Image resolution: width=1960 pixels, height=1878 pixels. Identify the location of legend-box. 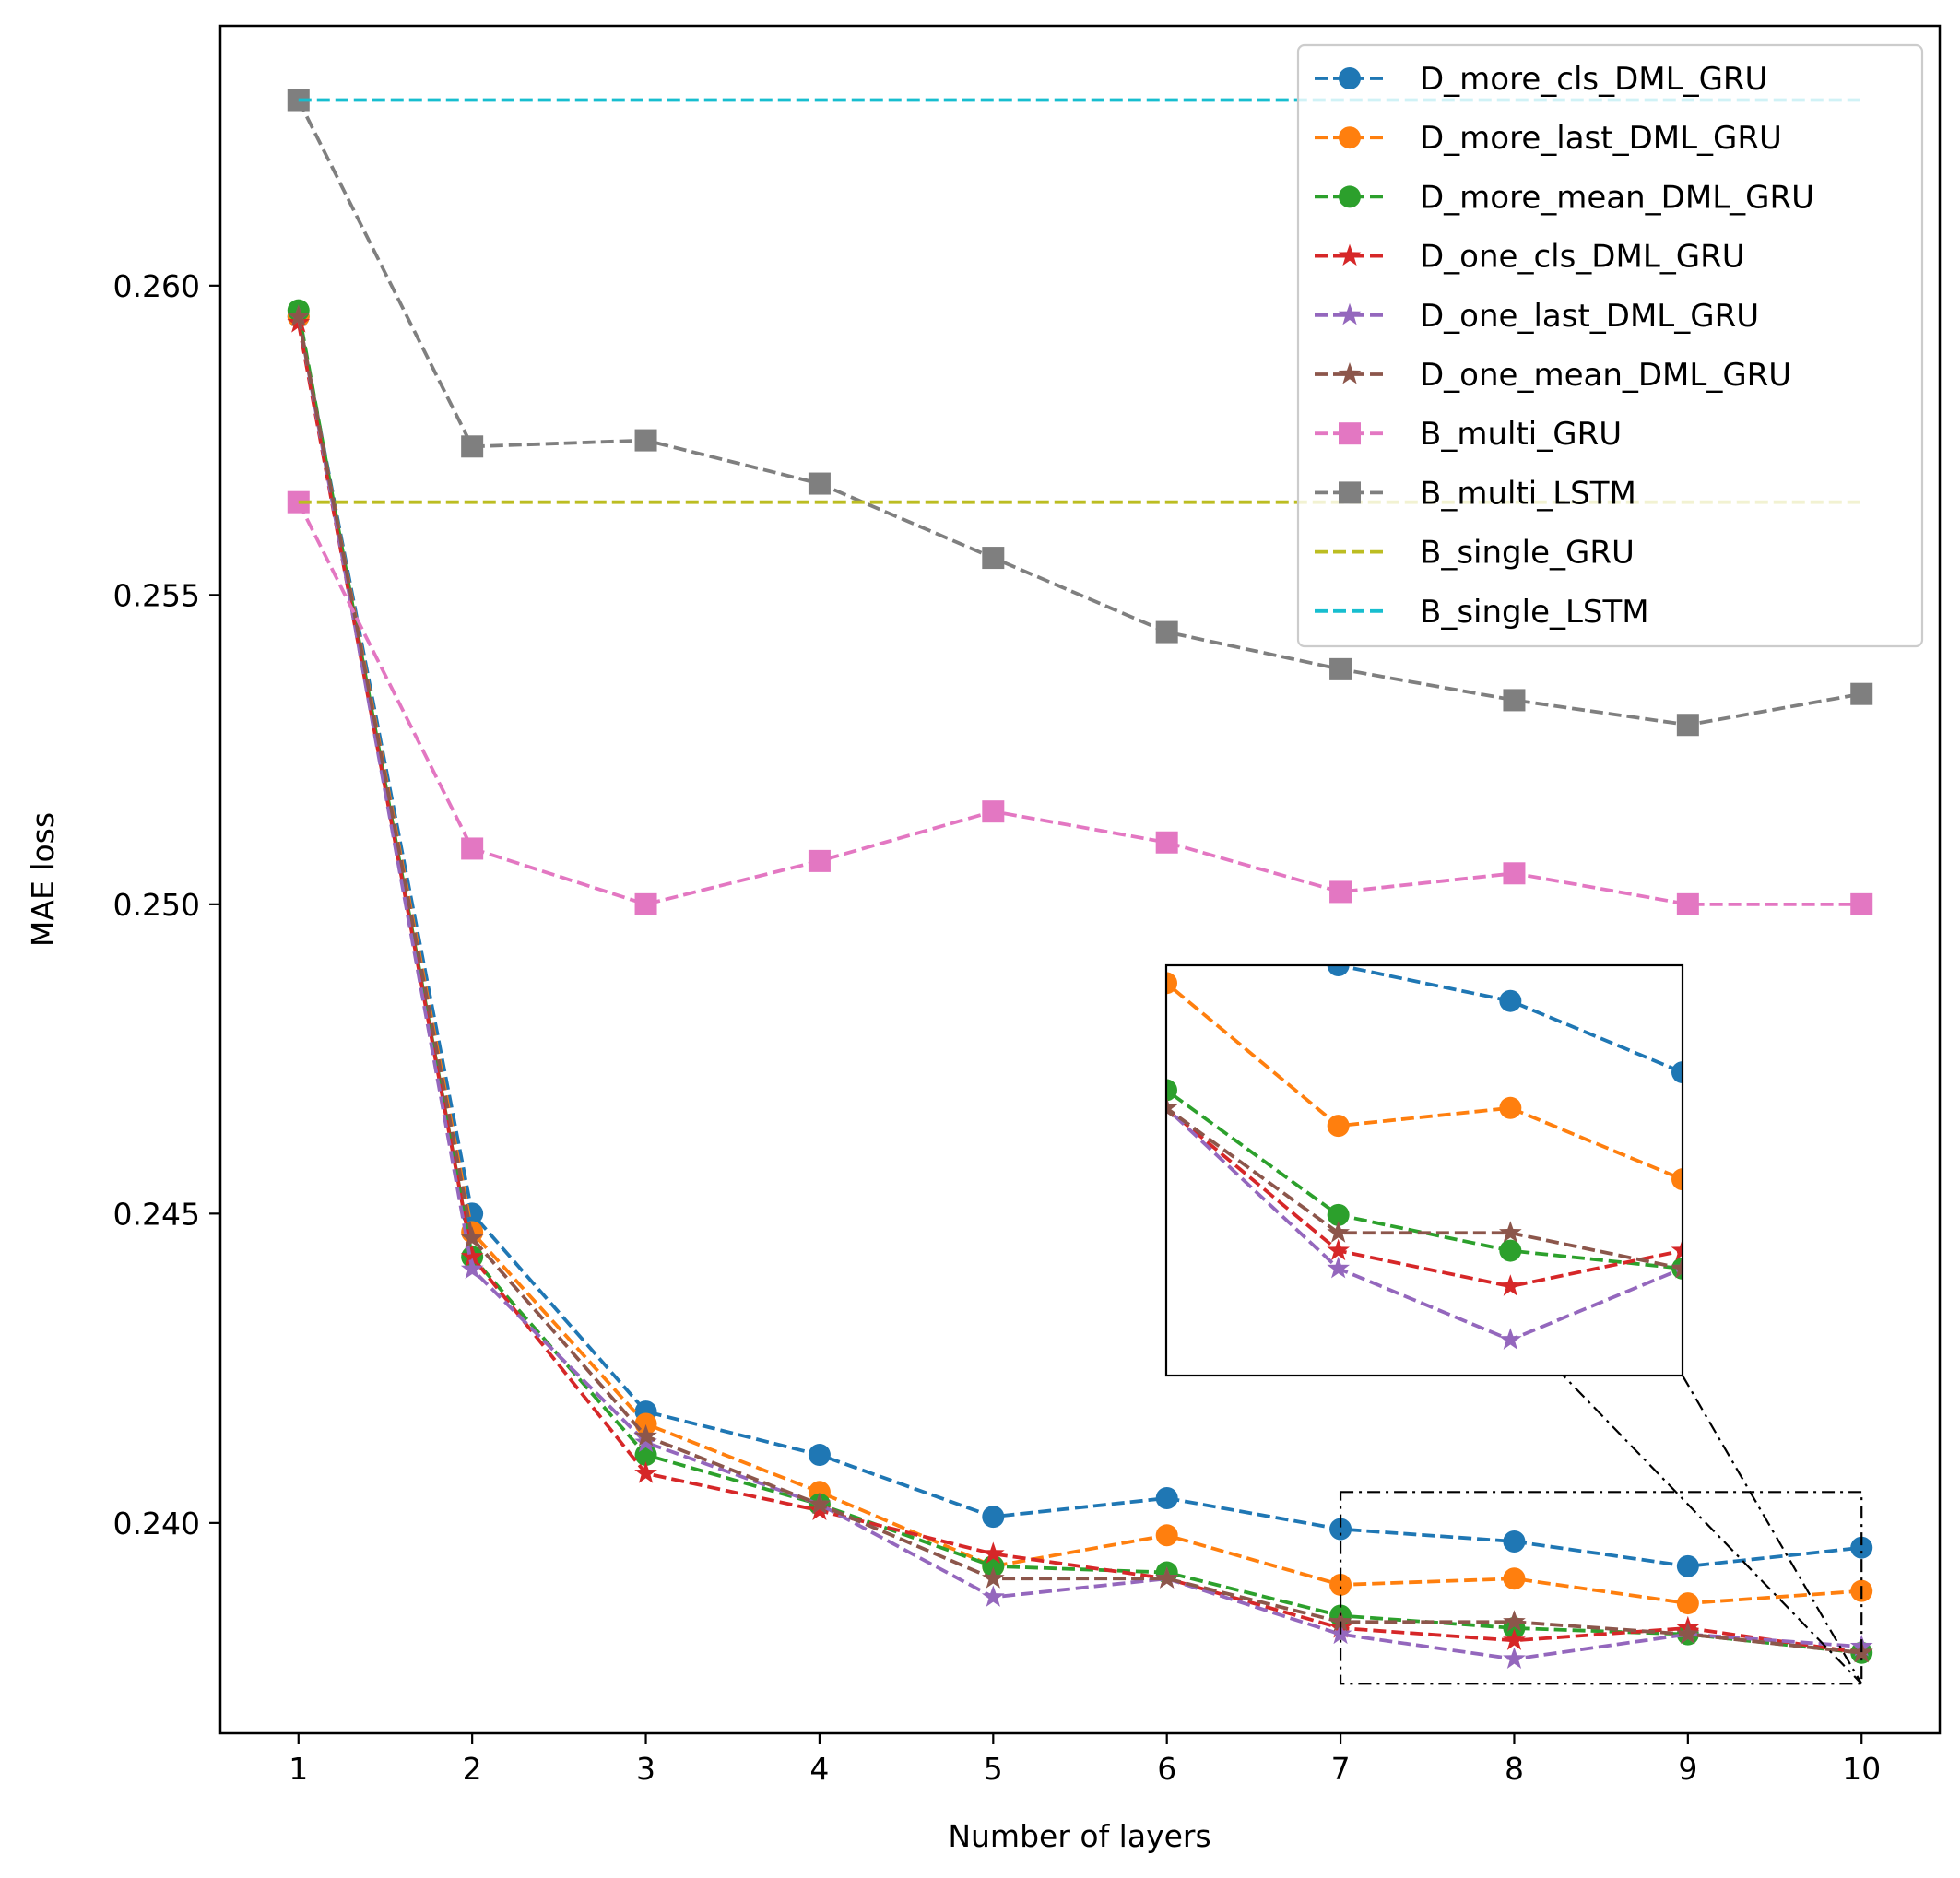
(1610, 345).